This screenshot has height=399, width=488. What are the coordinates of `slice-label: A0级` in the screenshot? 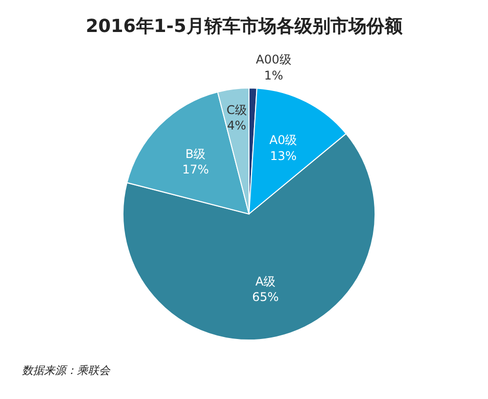 It's located at (283, 140).